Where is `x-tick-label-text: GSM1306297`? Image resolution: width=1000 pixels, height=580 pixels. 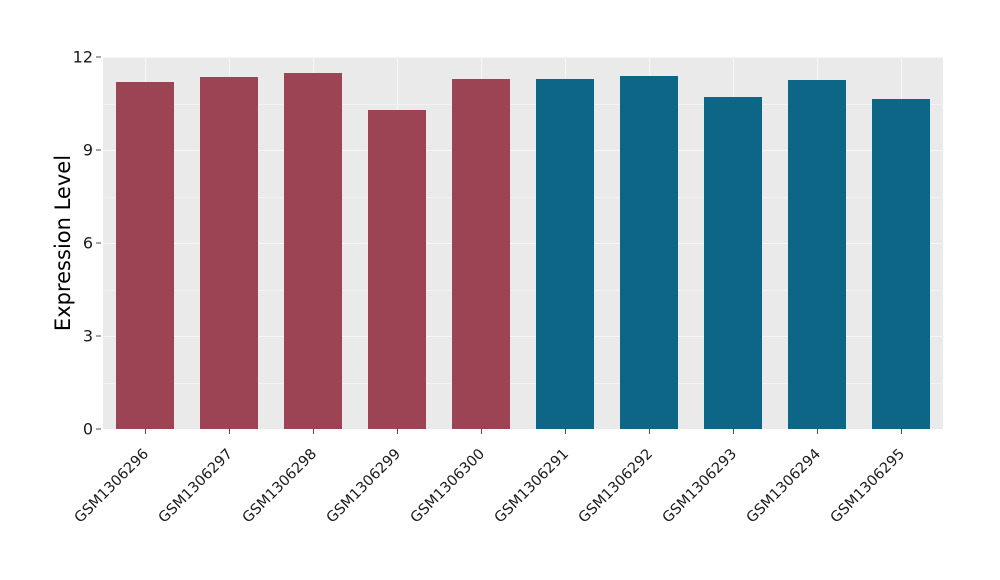
x-tick-label-text: GSM1306297 is located at coordinates (196, 486).